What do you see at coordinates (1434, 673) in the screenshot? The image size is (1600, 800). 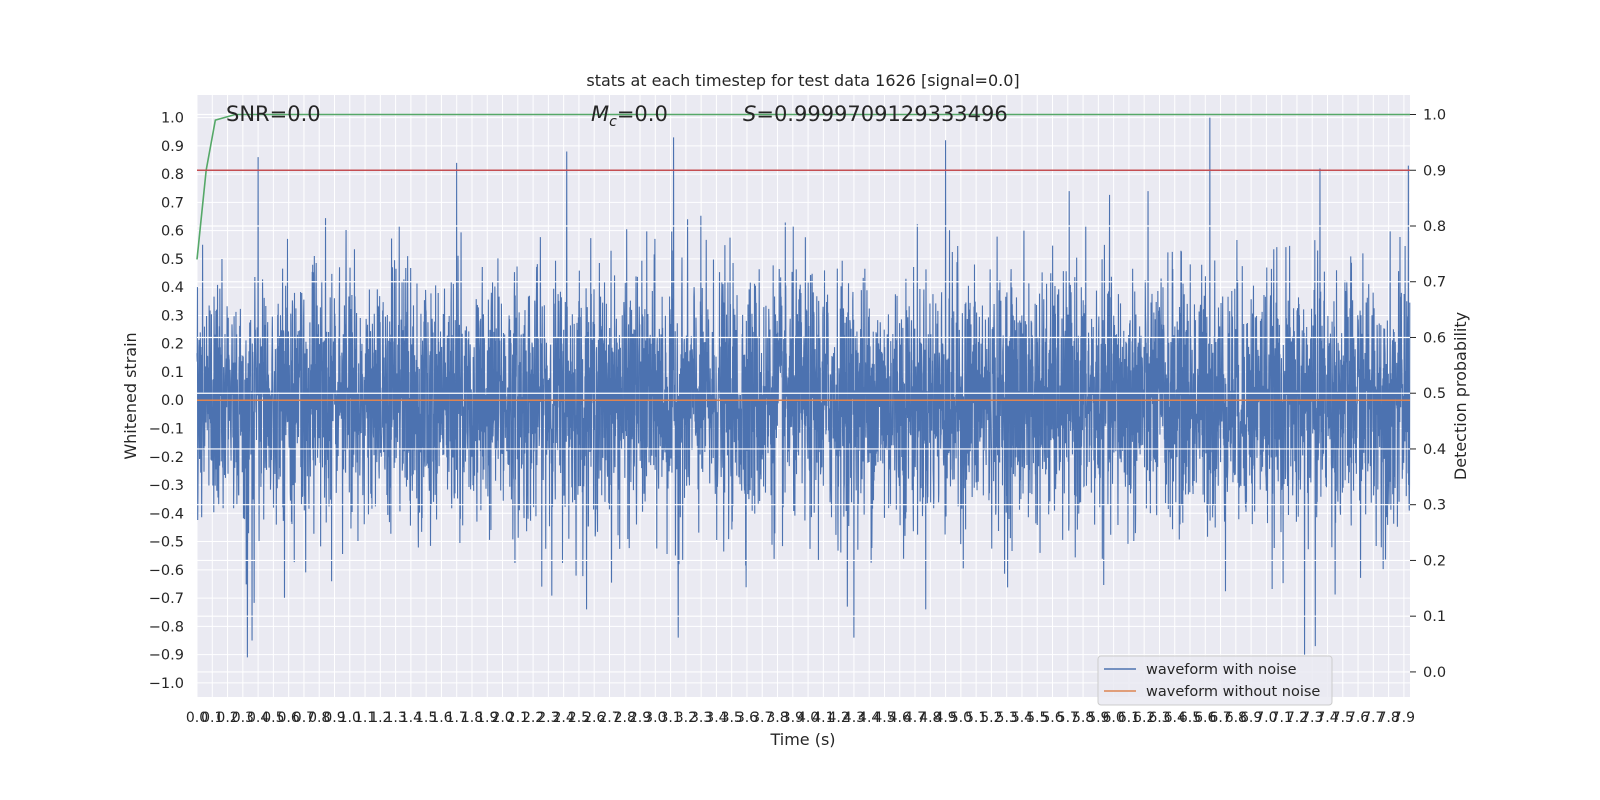 I see `y-tick-label-right: 0.0` at bounding box center [1434, 673].